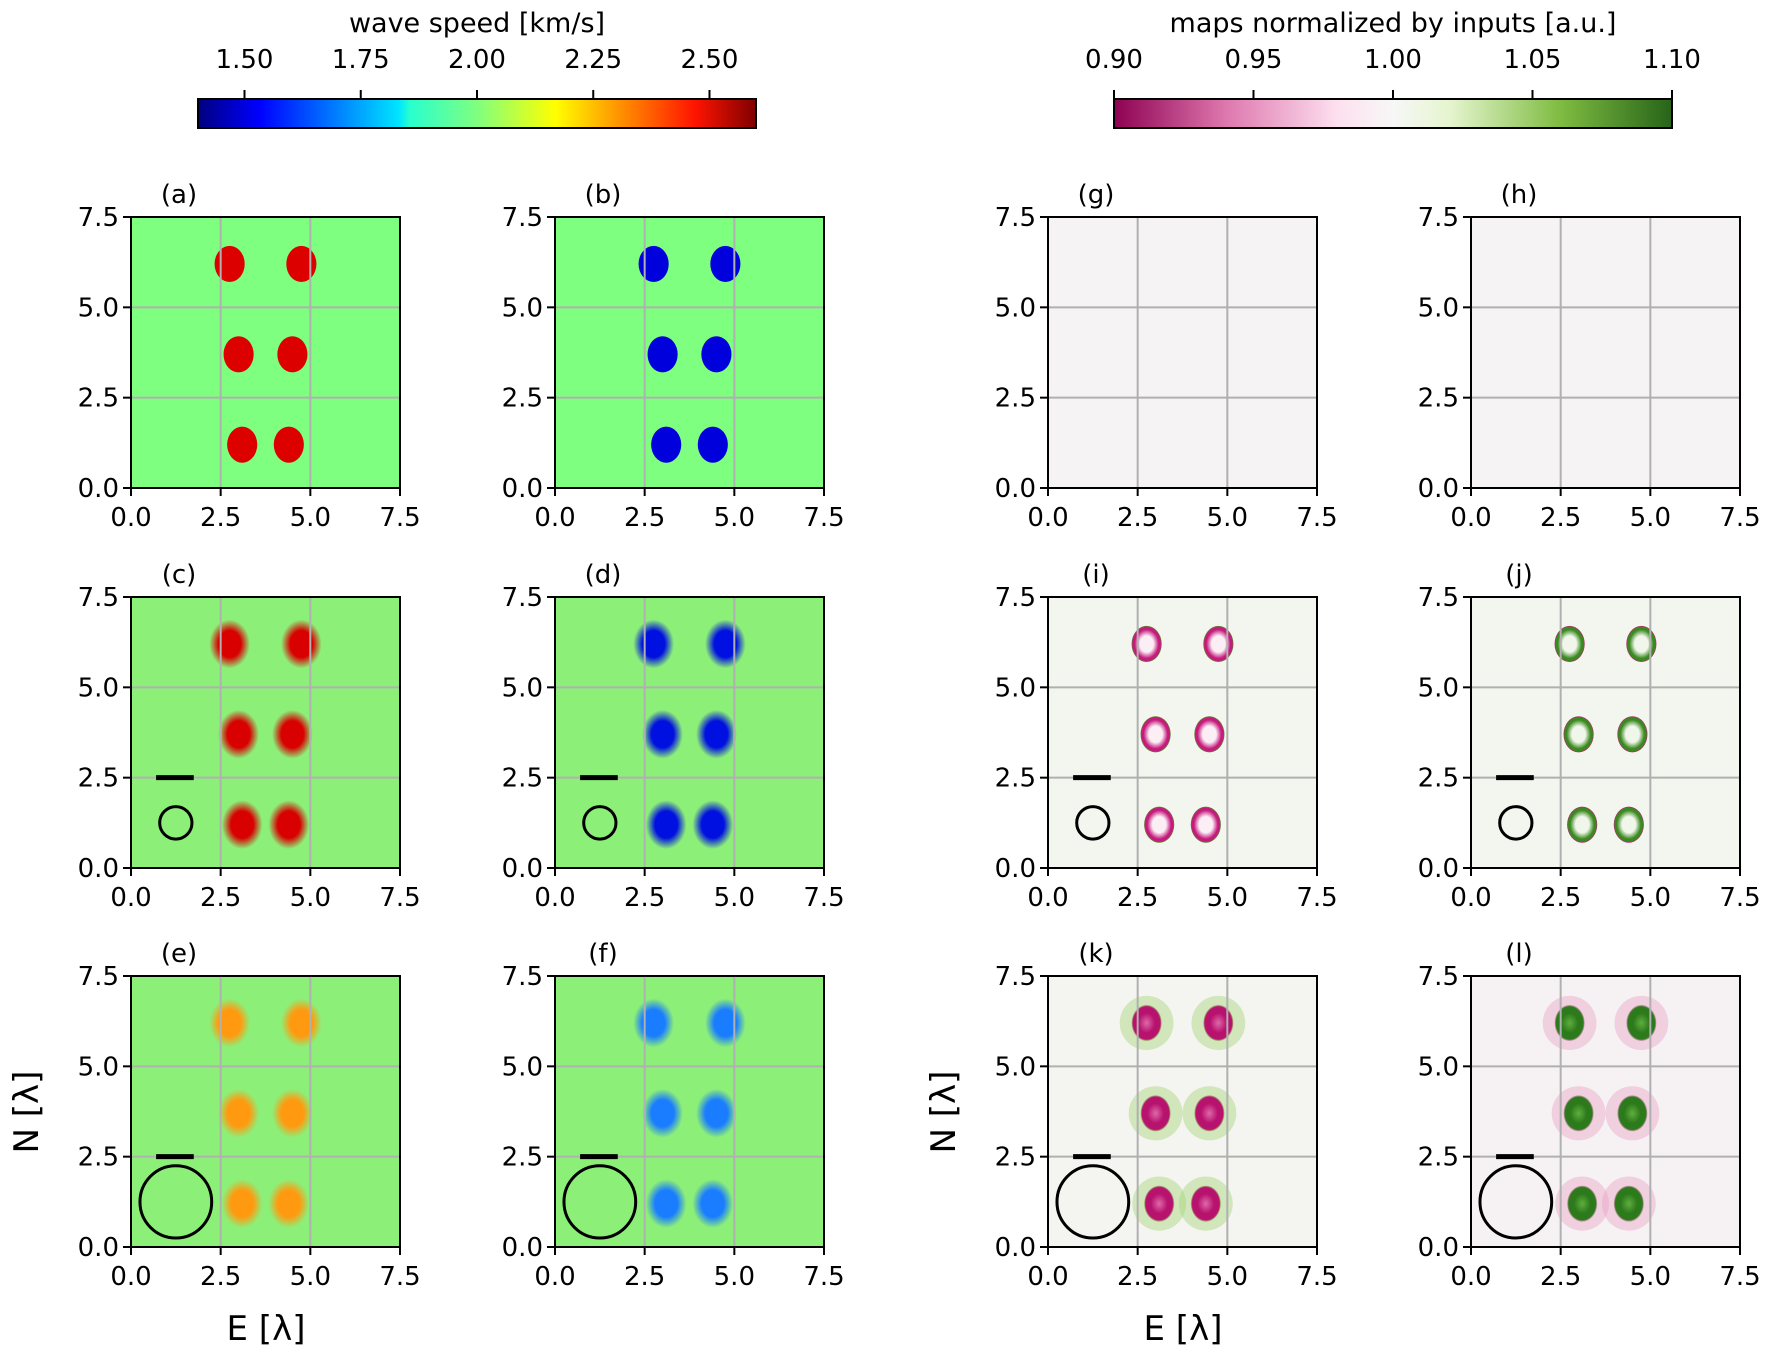 The width and height of the screenshot is (1772, 1352). I want to click on panel-label: (b), so click(603, 195).